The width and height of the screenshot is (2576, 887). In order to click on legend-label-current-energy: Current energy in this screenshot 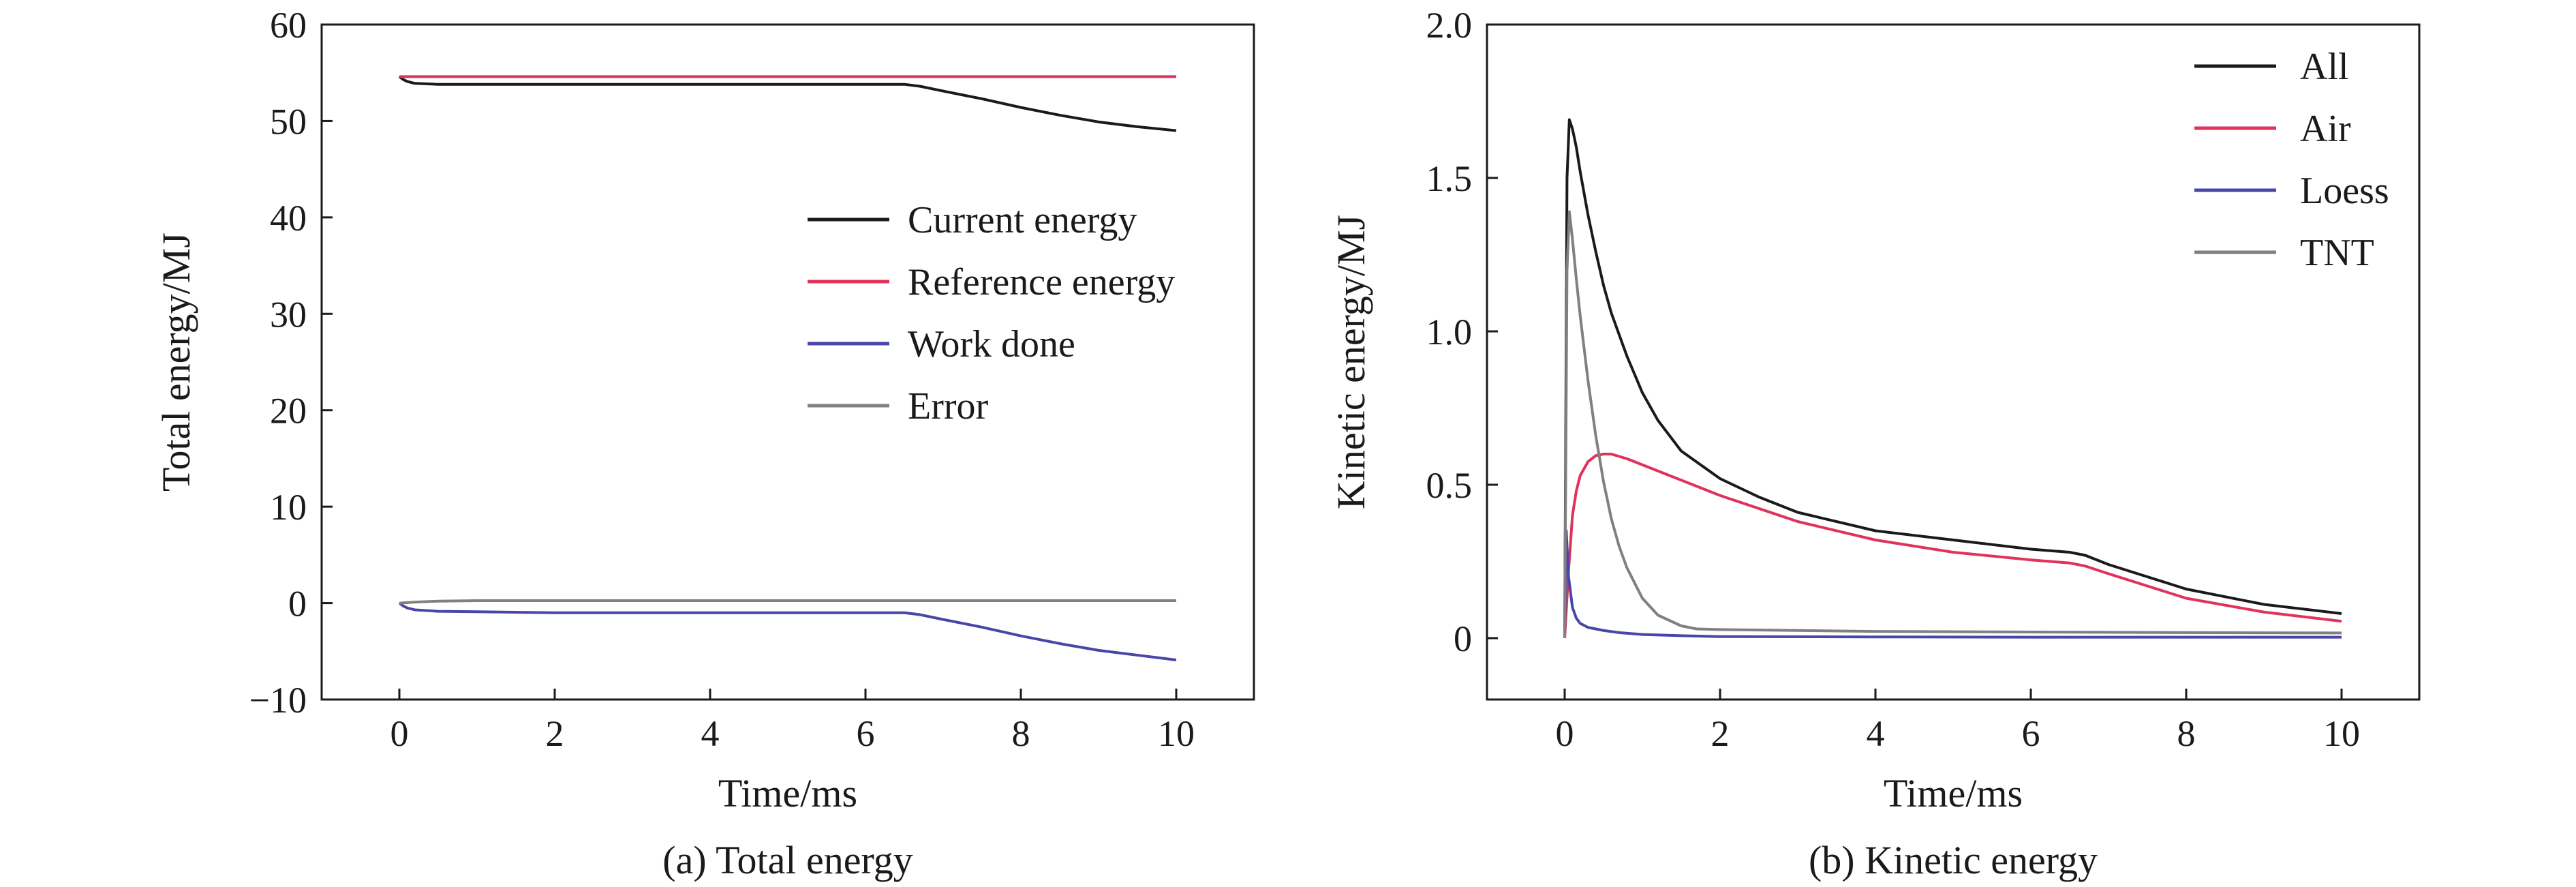, I will do `click(1022, 220)`.